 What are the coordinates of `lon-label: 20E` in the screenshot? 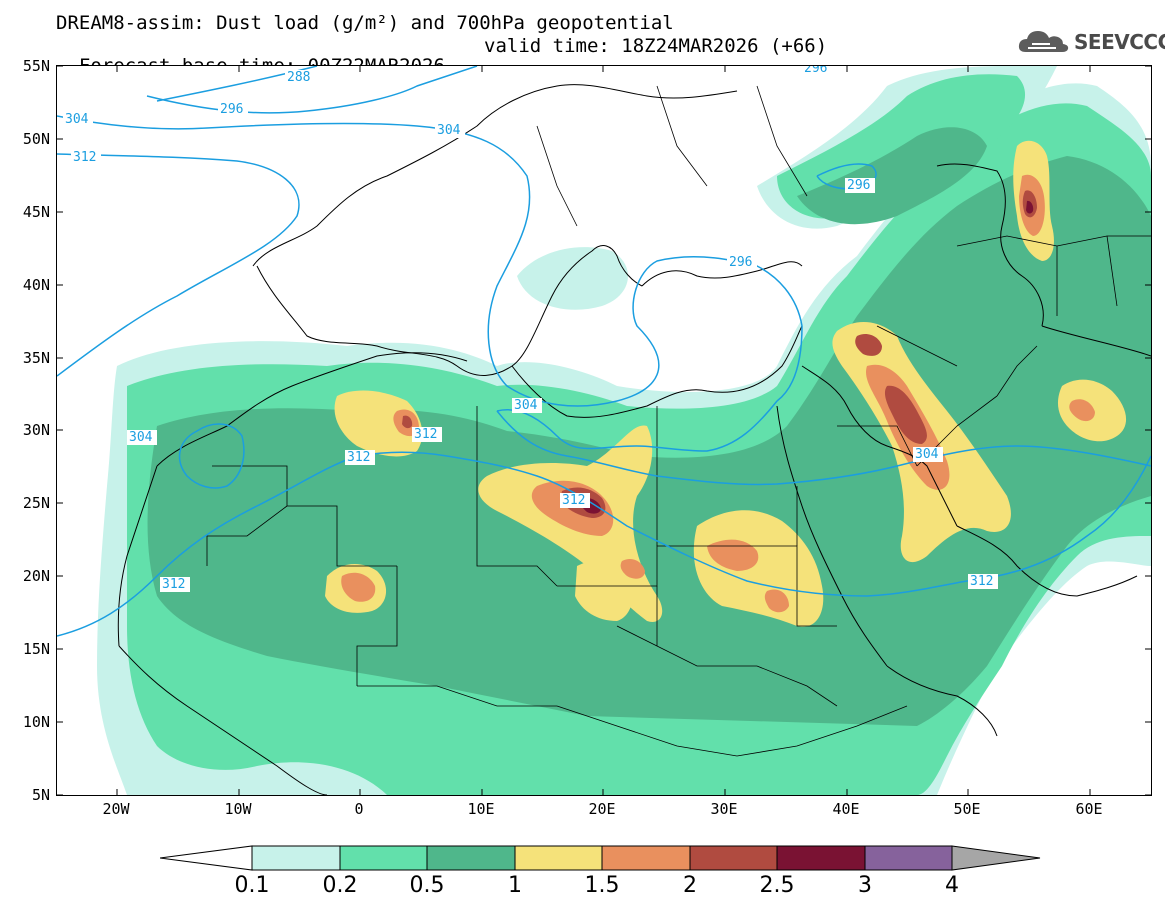 It's located at (602, 809).